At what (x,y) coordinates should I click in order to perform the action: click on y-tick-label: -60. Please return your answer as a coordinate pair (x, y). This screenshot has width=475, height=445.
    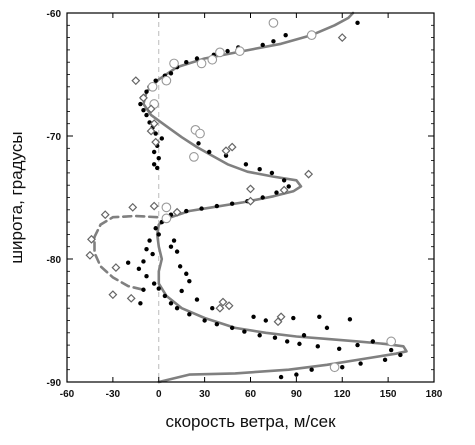
    Looking at the image, I should click on (54, 14).